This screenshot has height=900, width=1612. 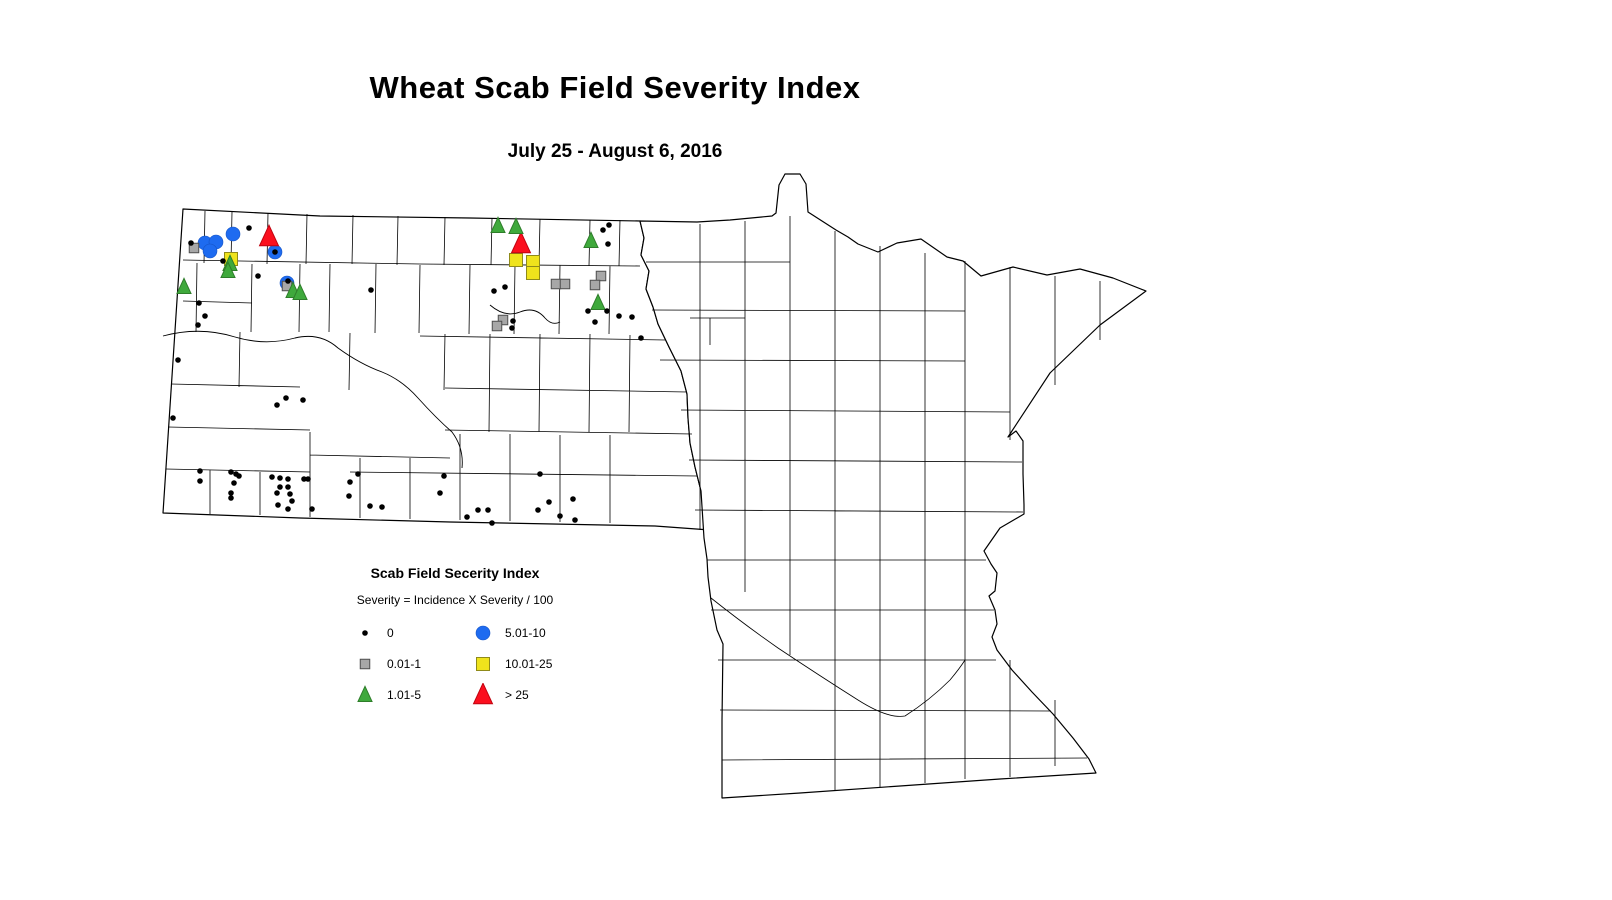 What do you see at coordinates (455, 573) in the screenshot?
I see `legend-title: Scab Field Secerity Index` at bounding box center [455, 573].